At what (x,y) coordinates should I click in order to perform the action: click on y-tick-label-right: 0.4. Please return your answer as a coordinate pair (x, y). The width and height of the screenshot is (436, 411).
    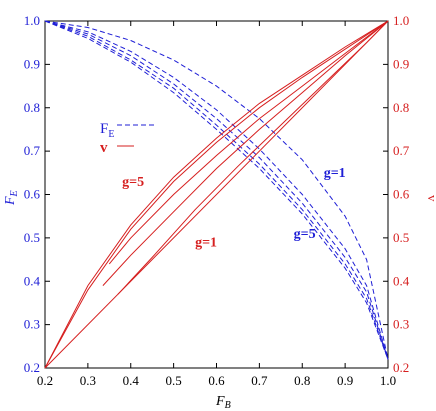
    Looking at the image, I should click on (401, 280).